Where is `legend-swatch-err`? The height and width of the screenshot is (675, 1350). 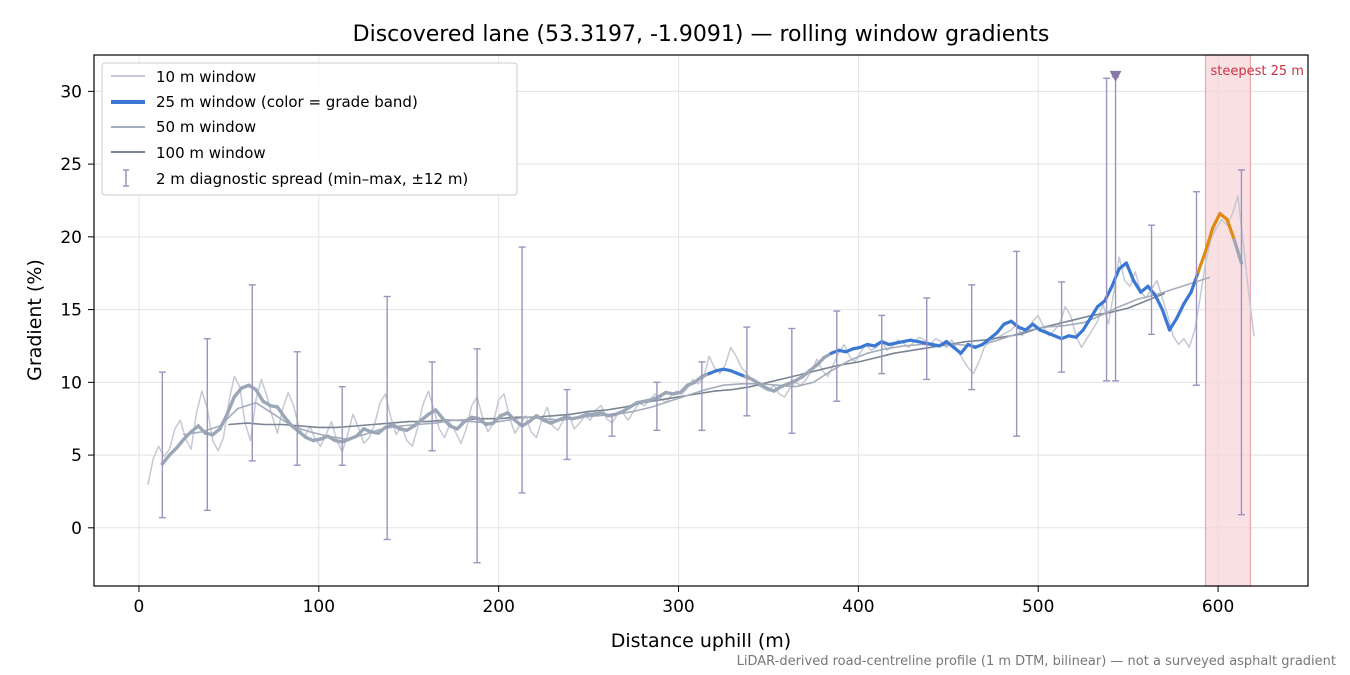 legend-swatch-err is located at coordinates (126, 178).